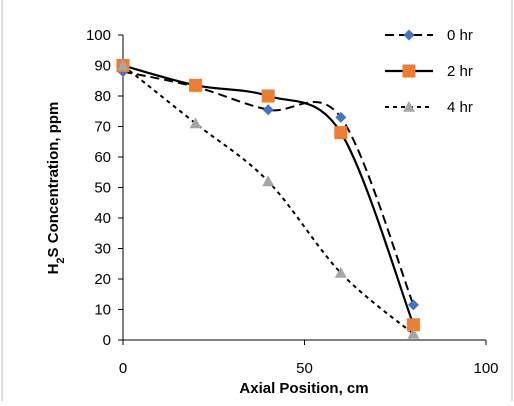  What do you see at coordinates (98, 35) in the screenshot?
I see `y-tick-label: 100` at bounding box center [98, 35].